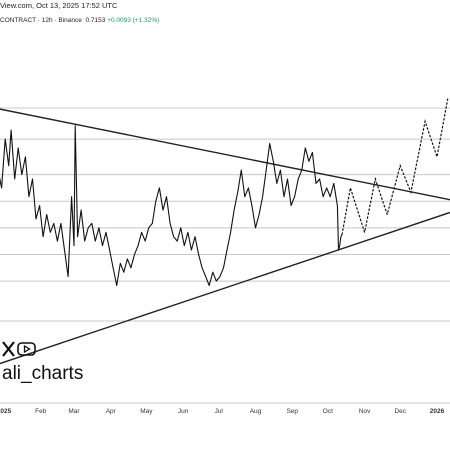  I want to click on x-tick-label: Mar, so click(74, 411).